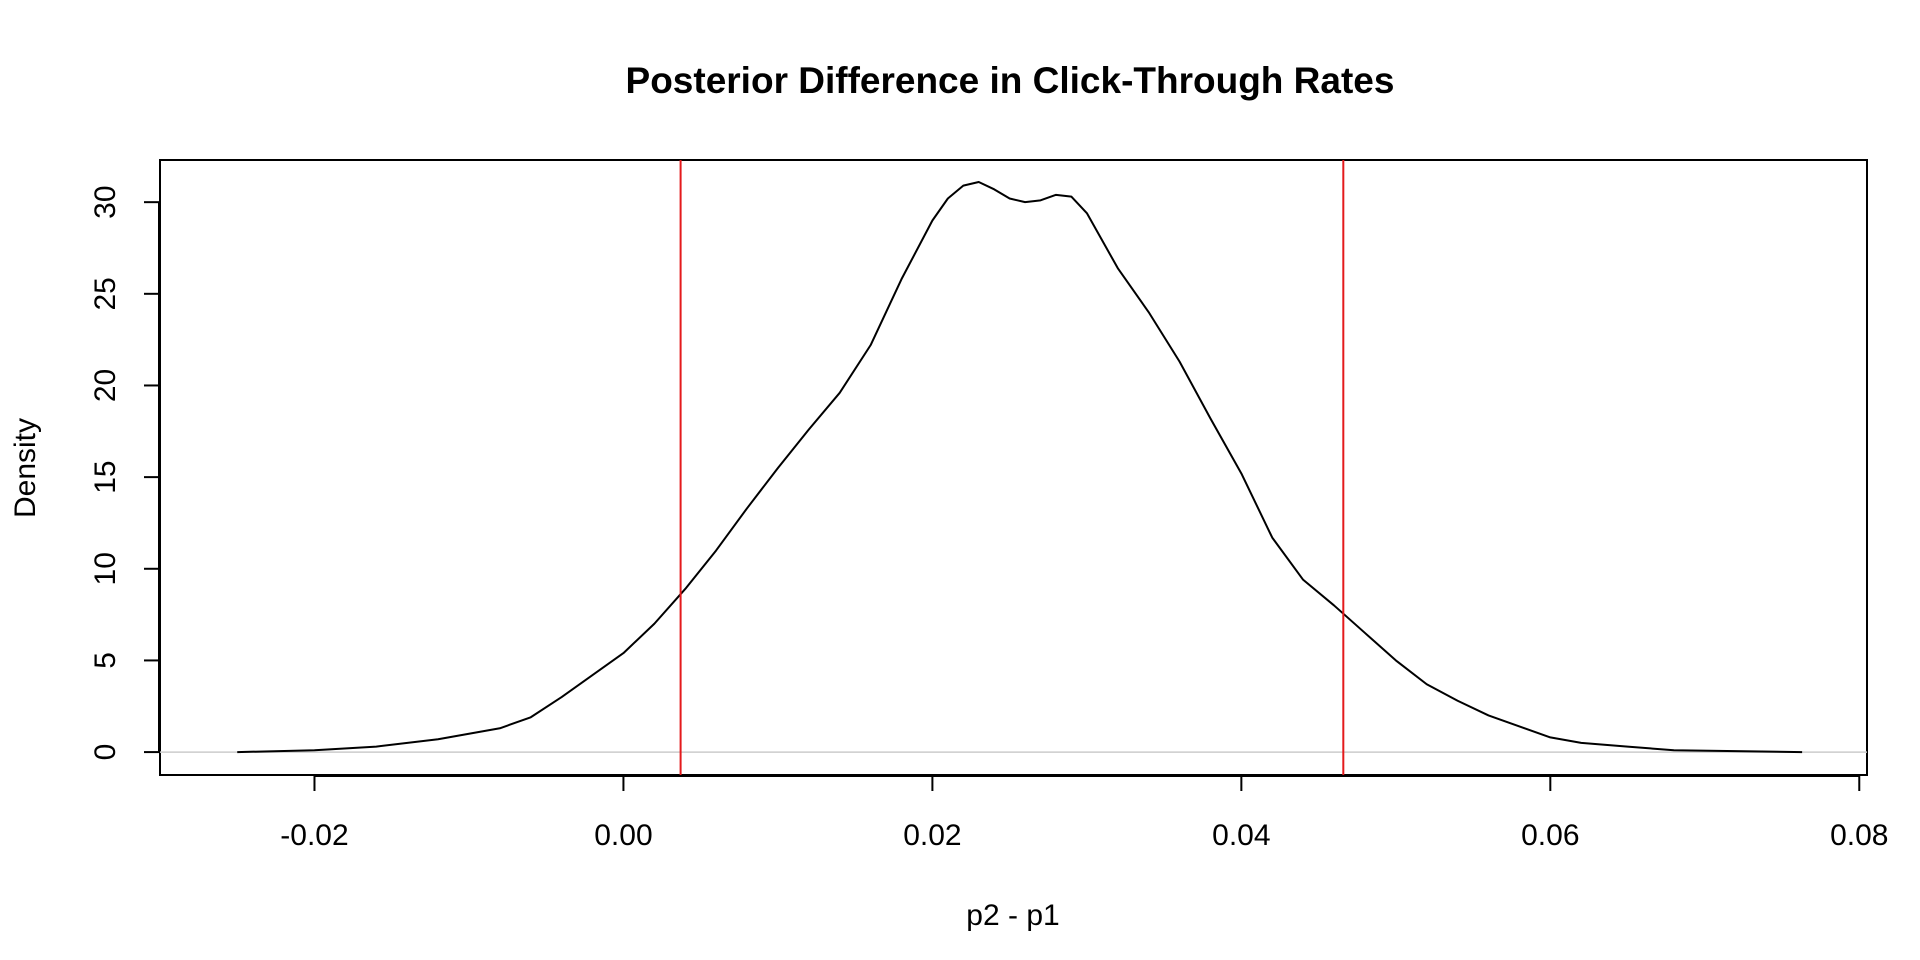  What do you see at coordinates (105, 752) in the screenshot?
I see `y-tick-label: 0` at bounding box center [105, 752].